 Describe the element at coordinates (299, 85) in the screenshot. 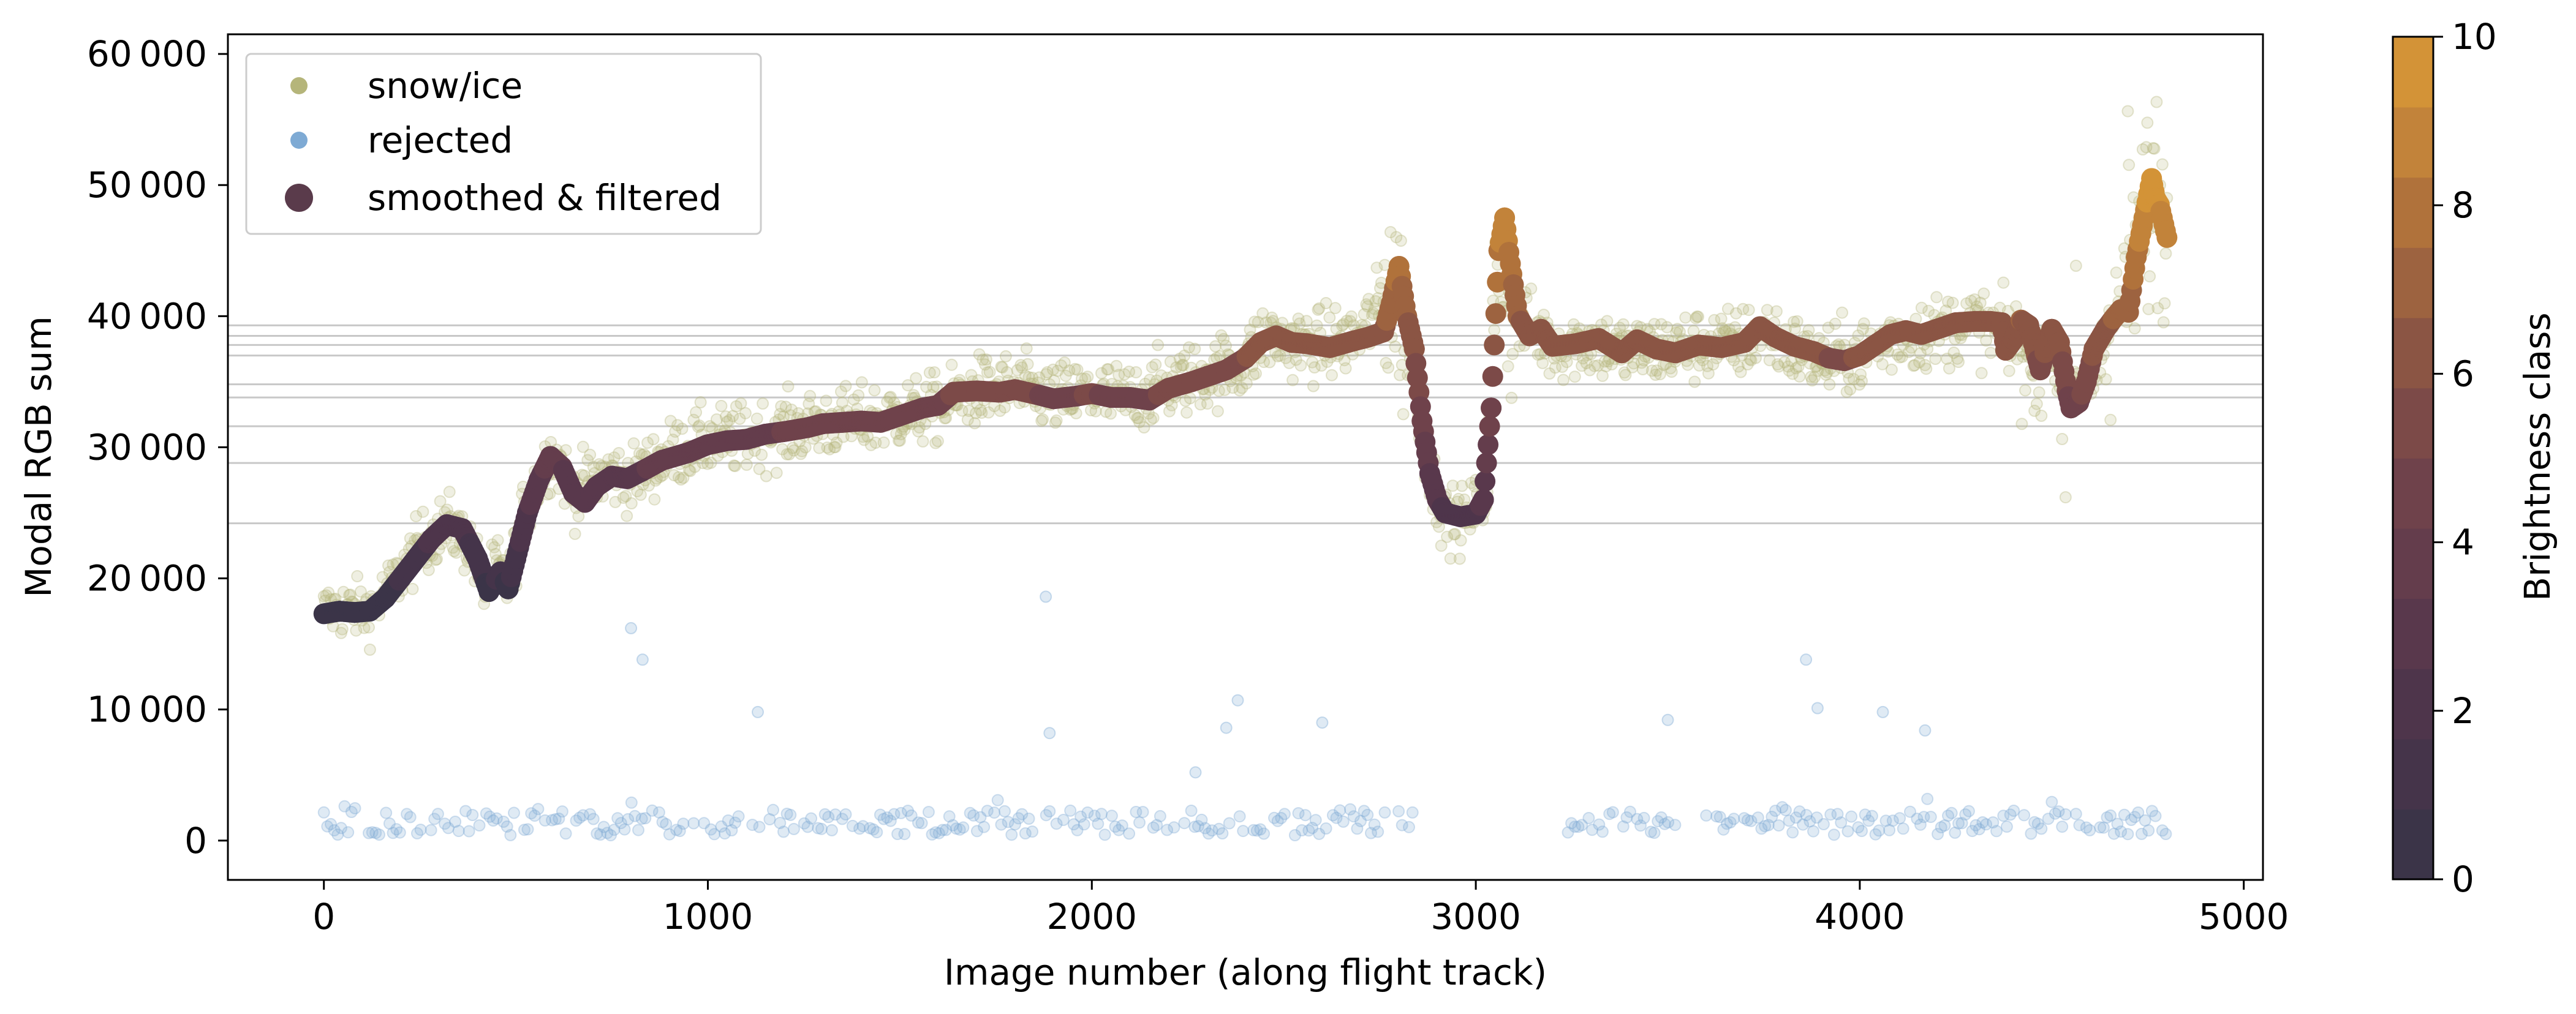

I see `legend-marker-snow-ice` at that location.